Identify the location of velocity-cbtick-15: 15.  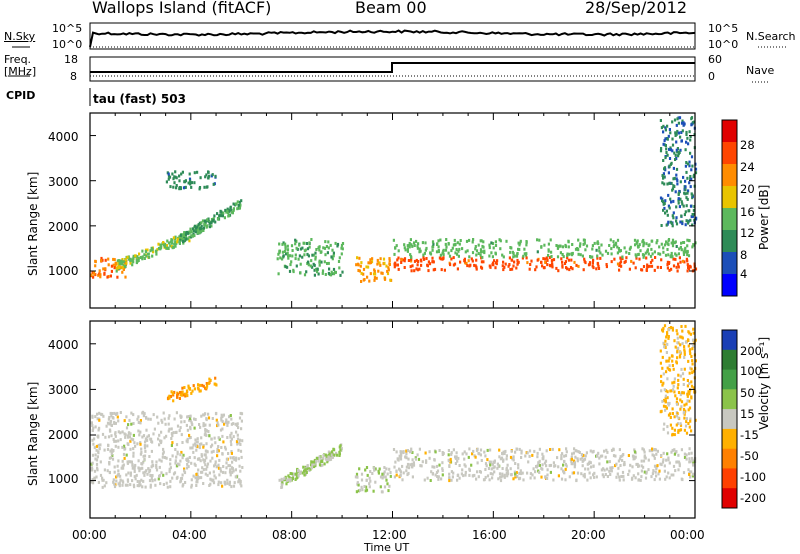
(747, 414).